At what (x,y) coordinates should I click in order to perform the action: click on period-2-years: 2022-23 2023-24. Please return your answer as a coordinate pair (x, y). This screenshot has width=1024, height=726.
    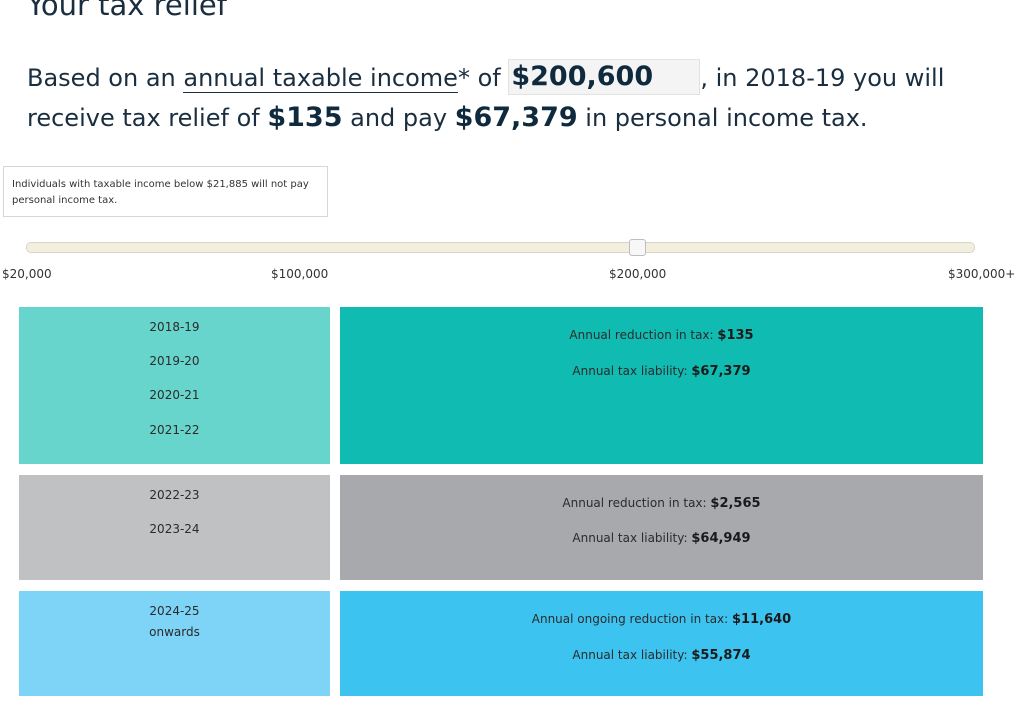
    Looking at the image, I should click on (174, 527).